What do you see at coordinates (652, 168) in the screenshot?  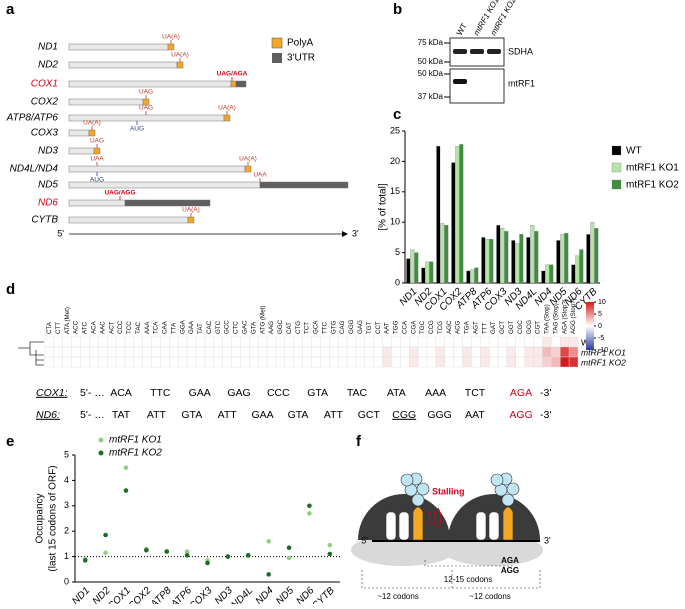 I see `legend-label: mtRF1 KO1` at bounding box center [652, 168].